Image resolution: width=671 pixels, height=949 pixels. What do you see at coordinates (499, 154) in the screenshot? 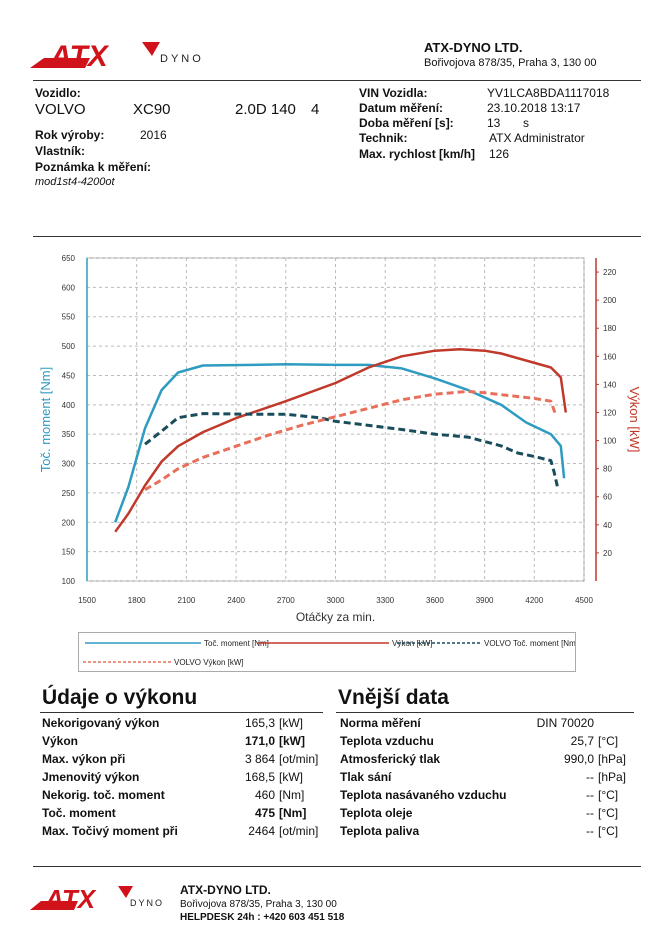
I see `speed-value: 126` at bounding box center [499, 154].